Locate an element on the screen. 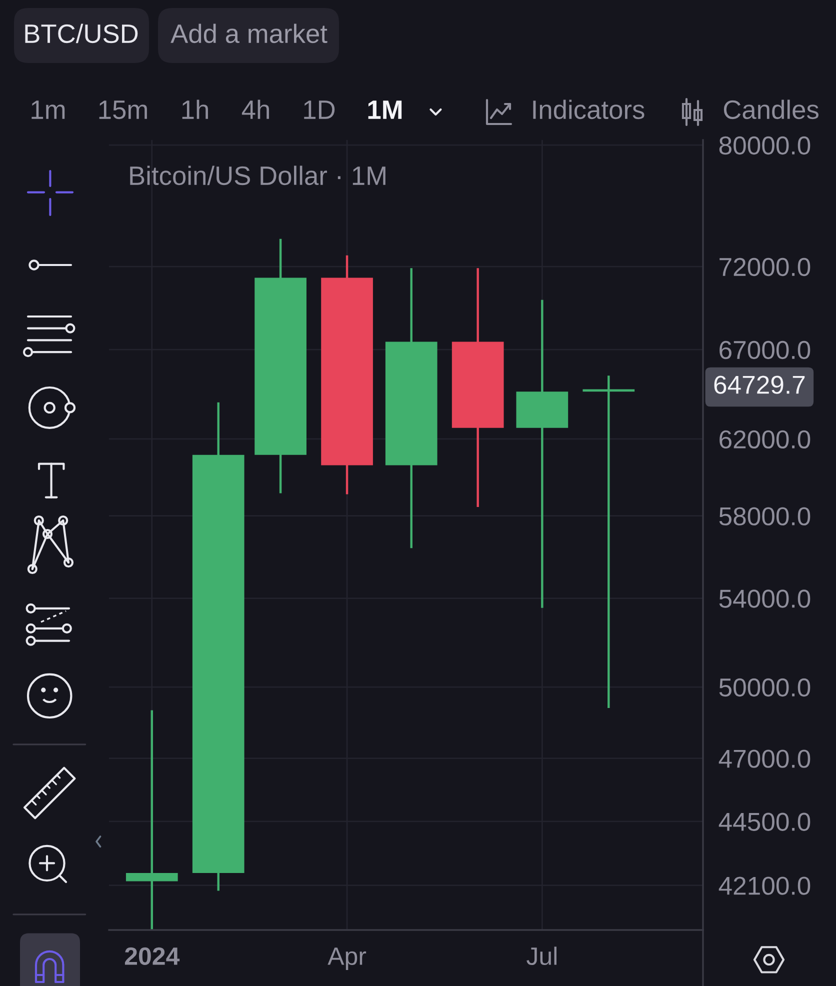  text: Indicators is located at coordinates (588, 110).